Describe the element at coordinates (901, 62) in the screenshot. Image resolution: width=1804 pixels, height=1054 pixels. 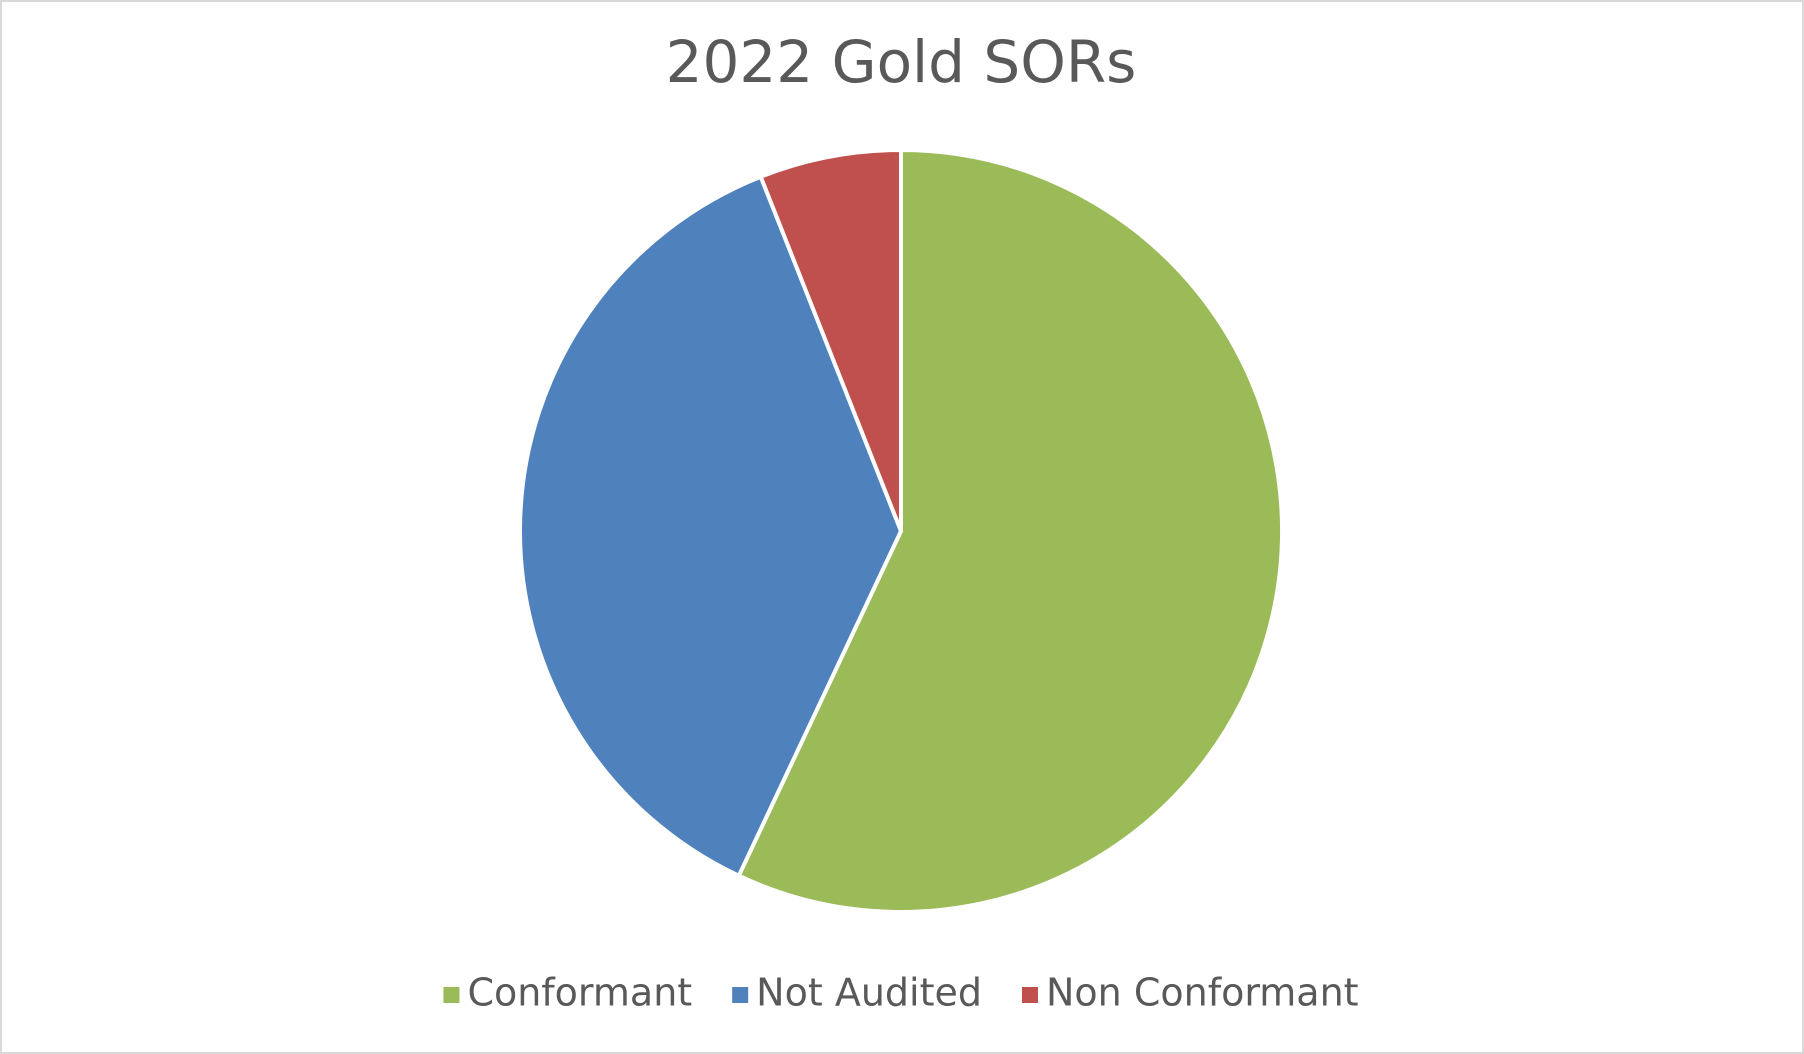
I see `chart-title: 2022 Gold SORs` at that location.